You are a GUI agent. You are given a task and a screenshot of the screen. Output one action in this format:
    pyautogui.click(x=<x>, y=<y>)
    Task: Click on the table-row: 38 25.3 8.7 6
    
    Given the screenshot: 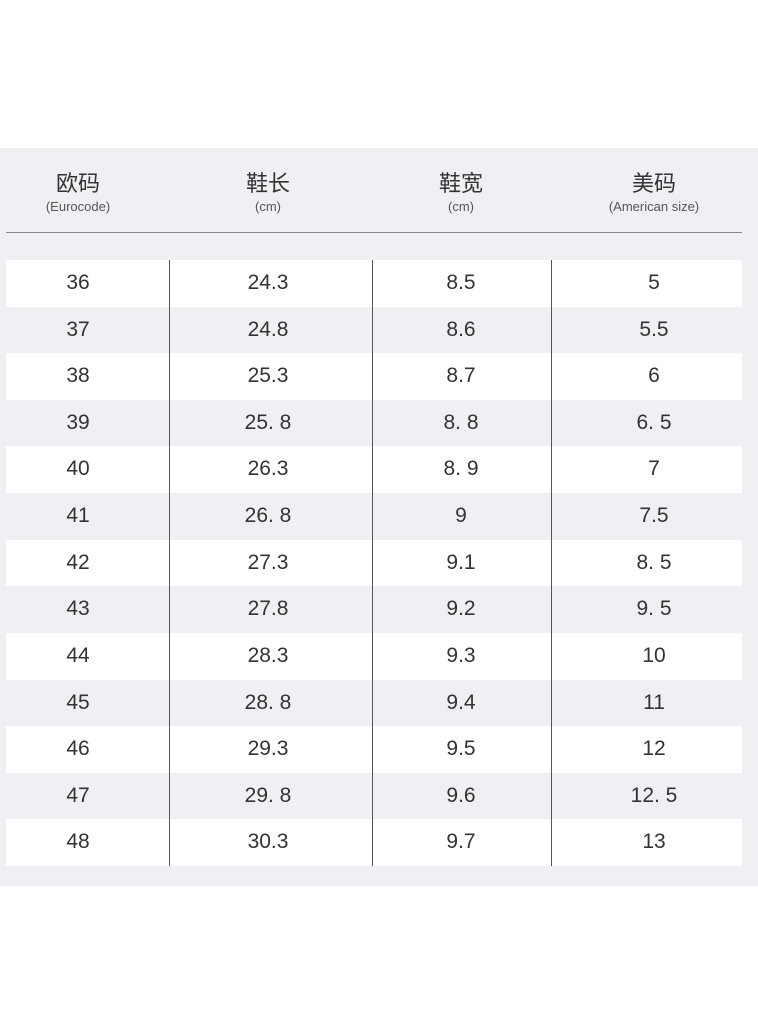 What is the action you would take?
    pyautogui.click(x=374, y=376)
    